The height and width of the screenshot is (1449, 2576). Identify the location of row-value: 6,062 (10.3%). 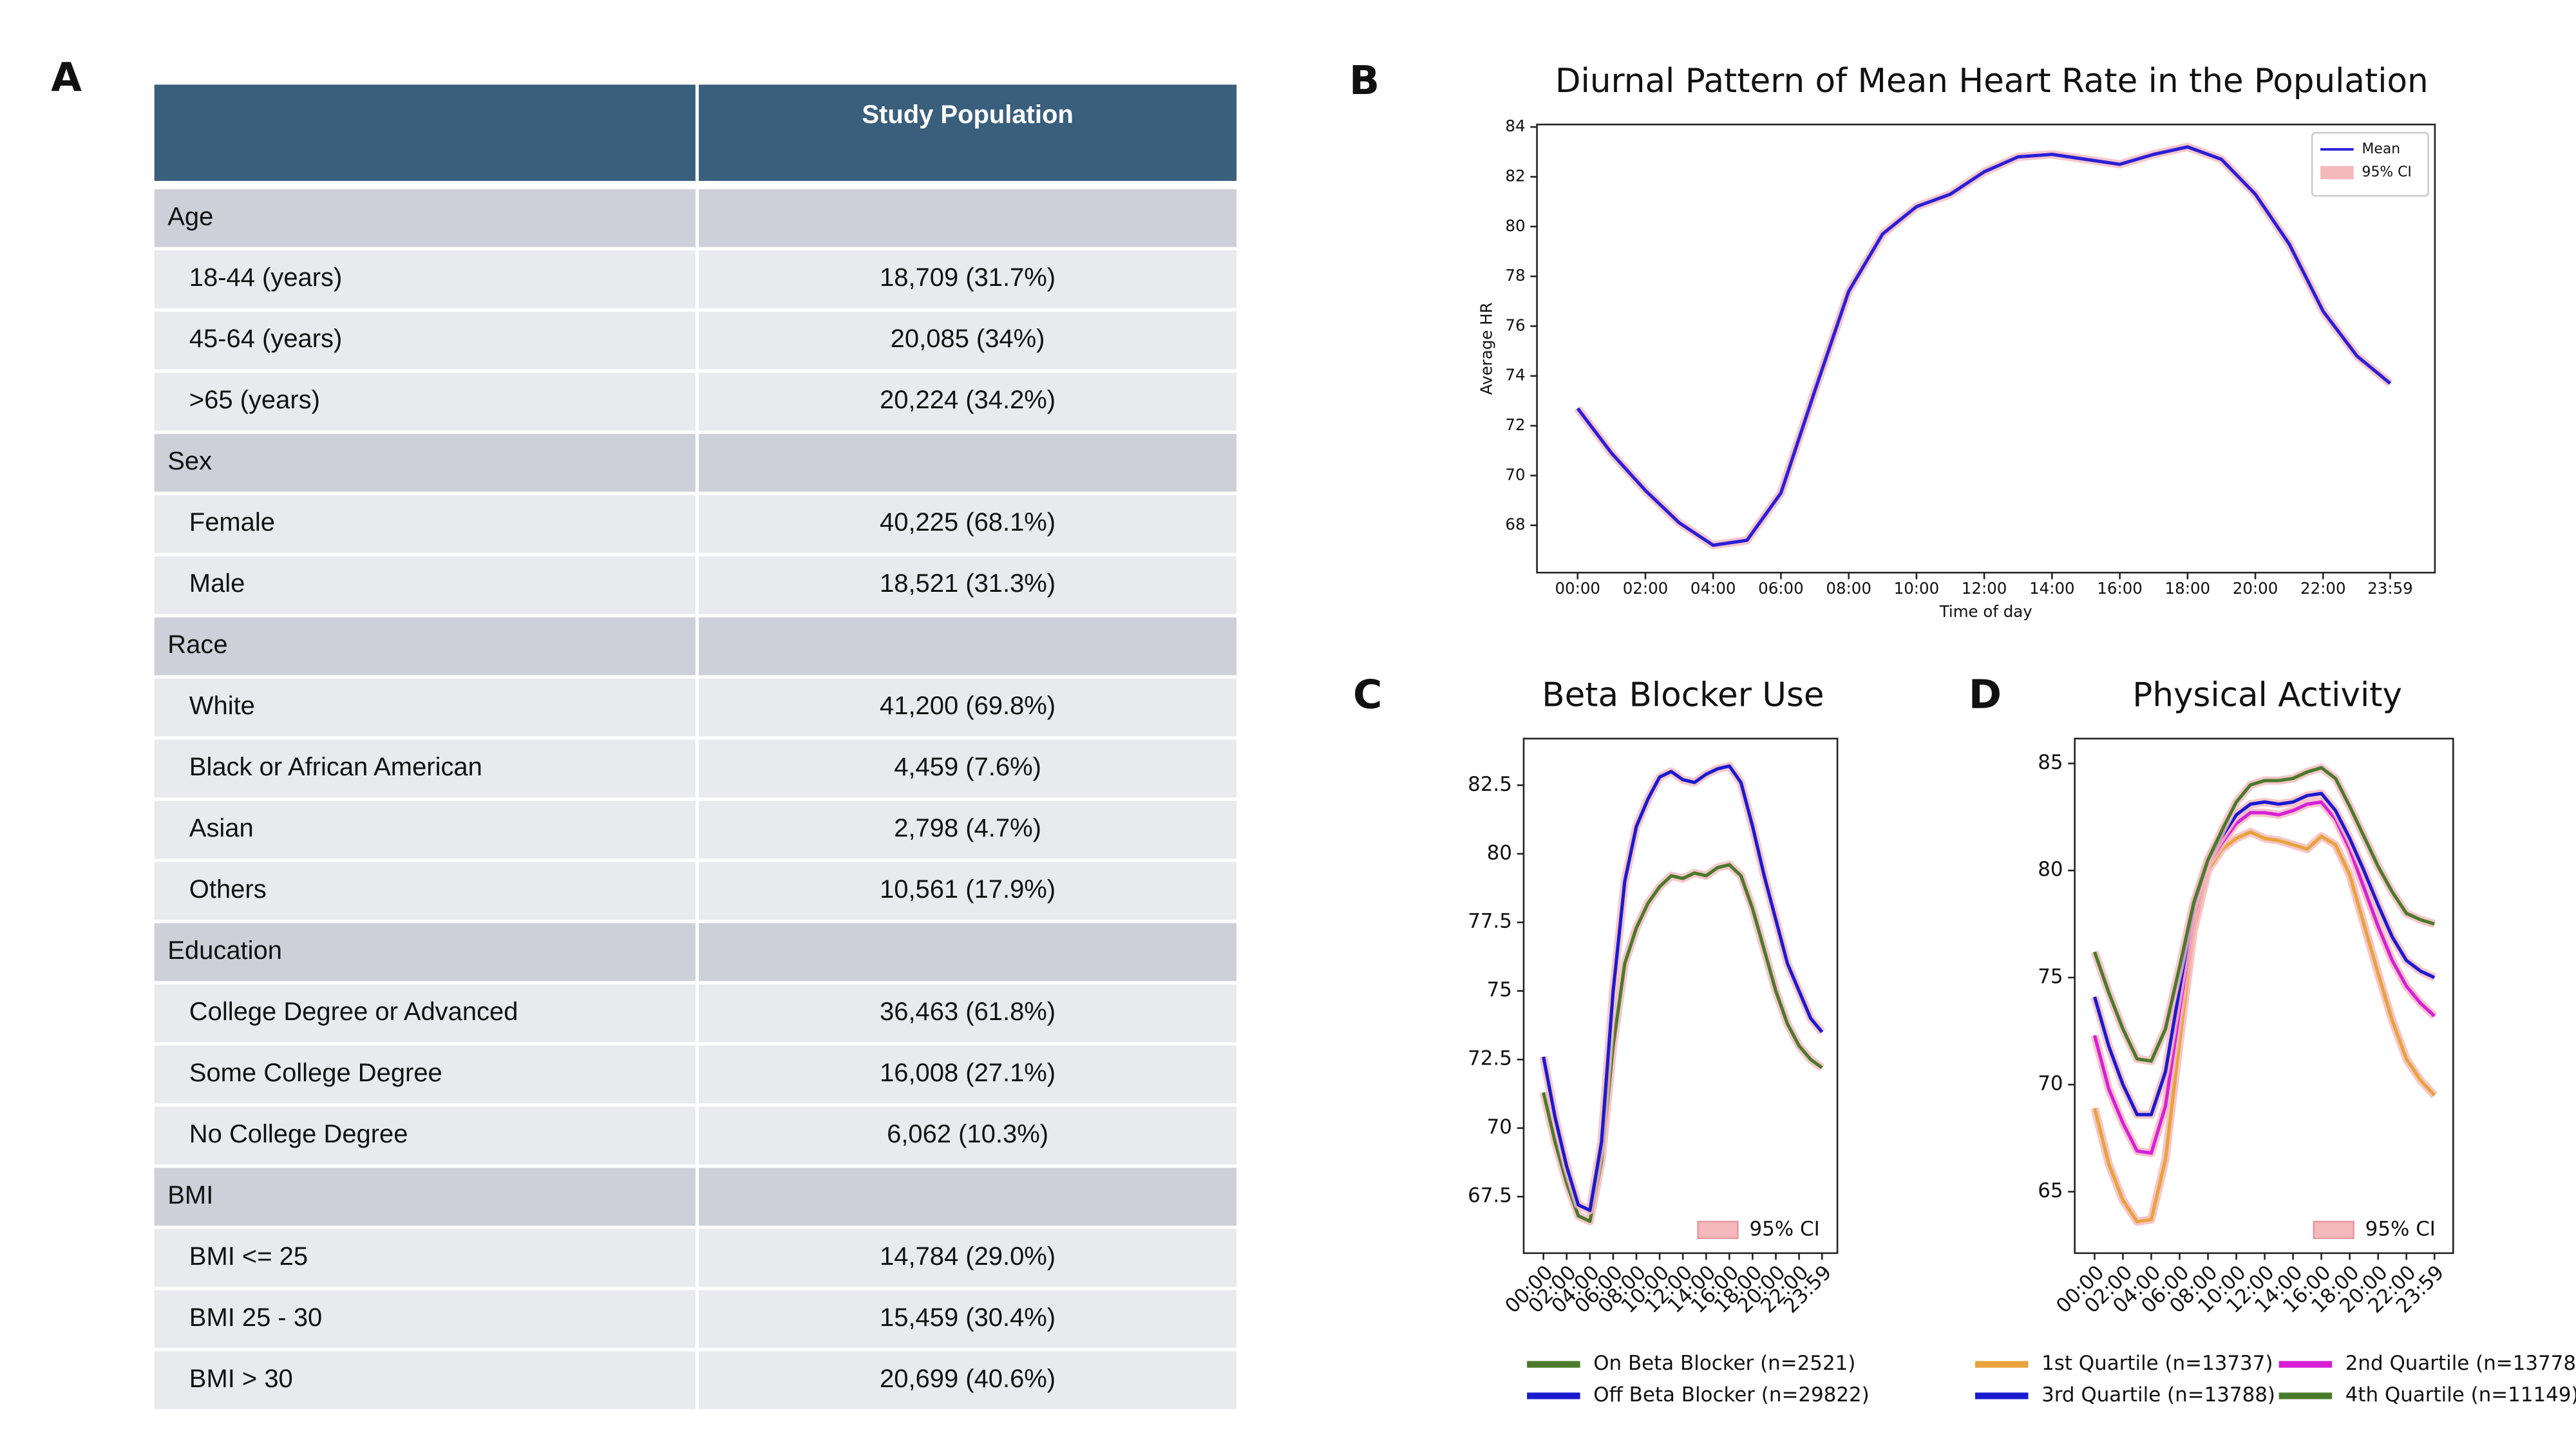
(968, 1134).